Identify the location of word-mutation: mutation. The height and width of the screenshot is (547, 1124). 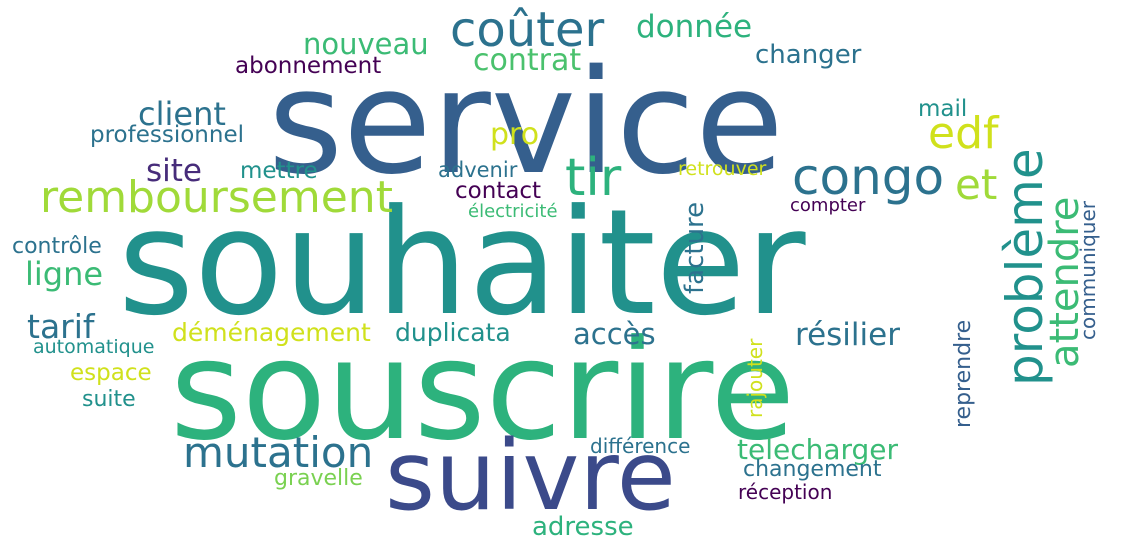
(278, 452).